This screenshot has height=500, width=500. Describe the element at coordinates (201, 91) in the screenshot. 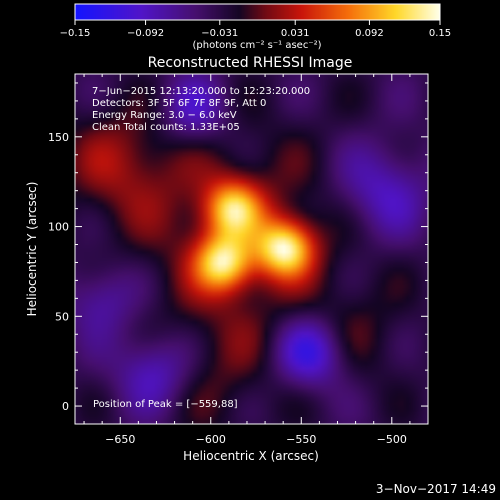

I see `info-time-range: 7−Jun−2015 12:13:20.000 to 12:23:20.000` at that location.